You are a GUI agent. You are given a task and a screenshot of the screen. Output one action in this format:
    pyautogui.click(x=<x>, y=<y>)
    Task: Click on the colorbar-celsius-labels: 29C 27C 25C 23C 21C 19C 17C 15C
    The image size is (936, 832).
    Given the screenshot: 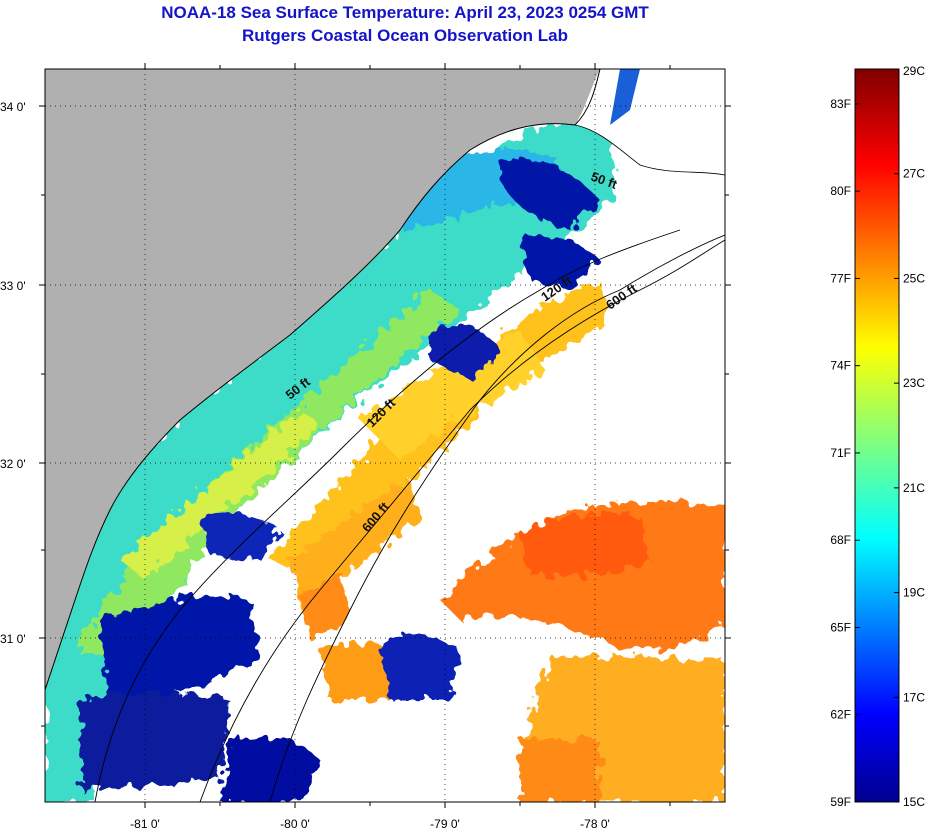 What is the action you would take?
    pyautogui.click(x=914, y=436)
    